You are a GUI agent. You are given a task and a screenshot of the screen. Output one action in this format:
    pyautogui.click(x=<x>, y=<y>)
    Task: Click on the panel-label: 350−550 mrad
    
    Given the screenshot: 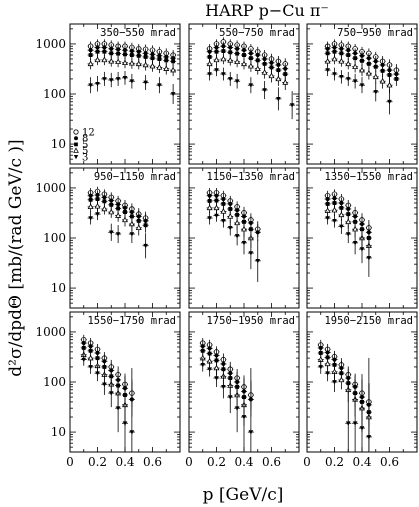 What is the action you would take?
    pyautogui.click(x=138, y=33)
    